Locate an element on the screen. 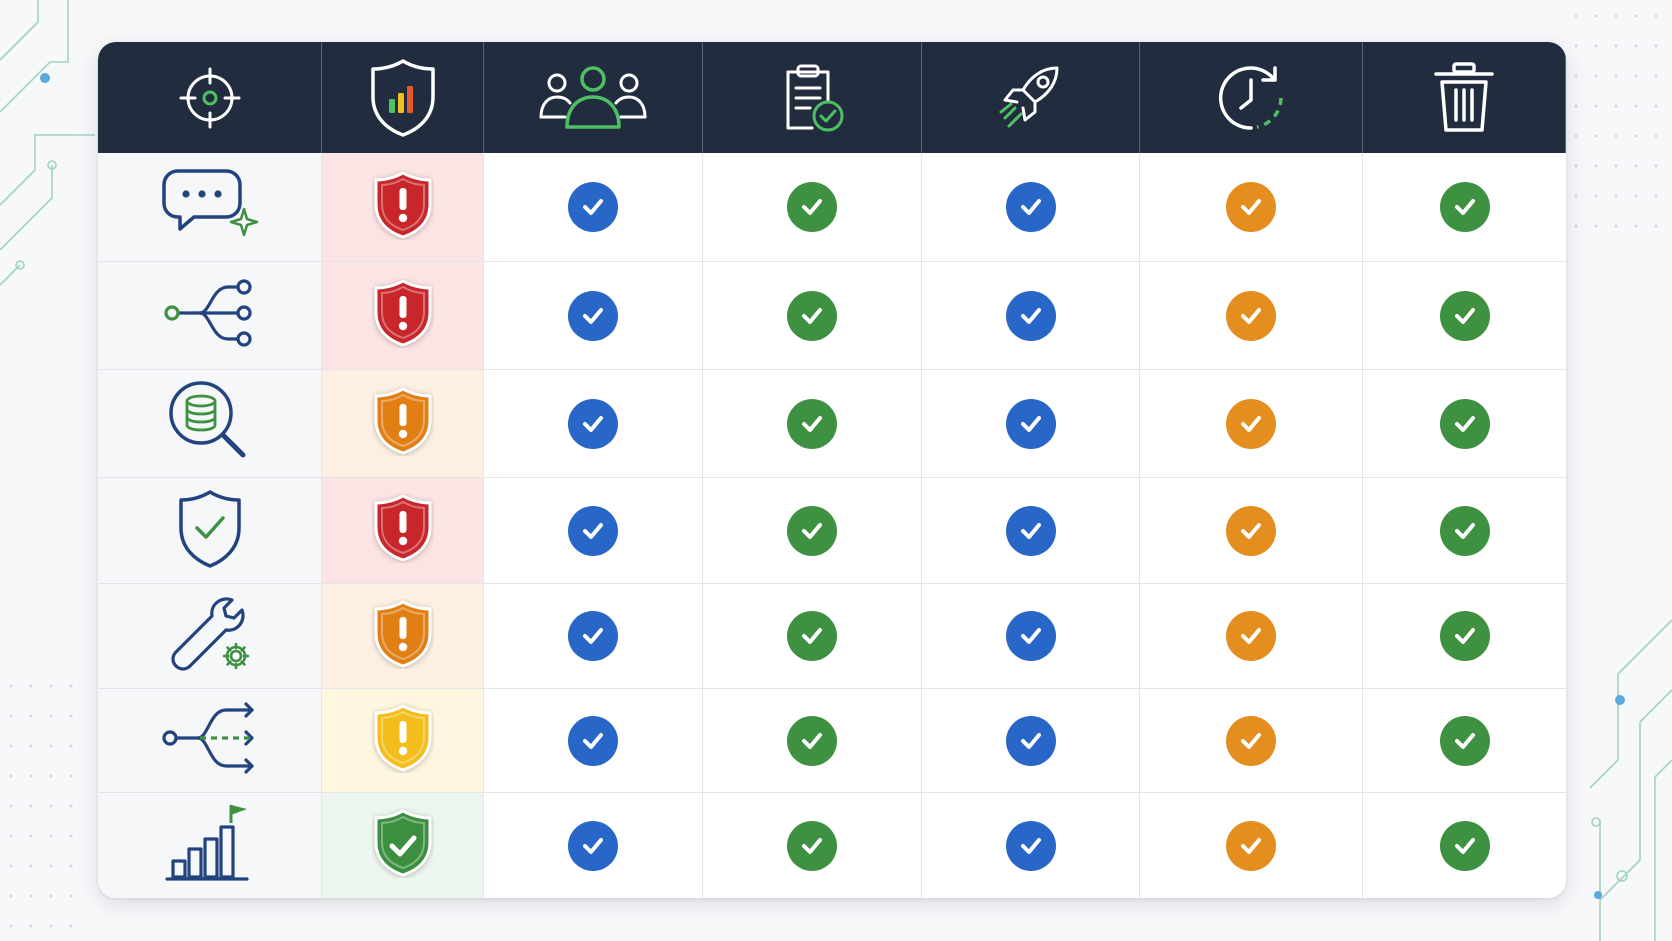  shield-check-badge-icon is located at coordinates (403, 845).